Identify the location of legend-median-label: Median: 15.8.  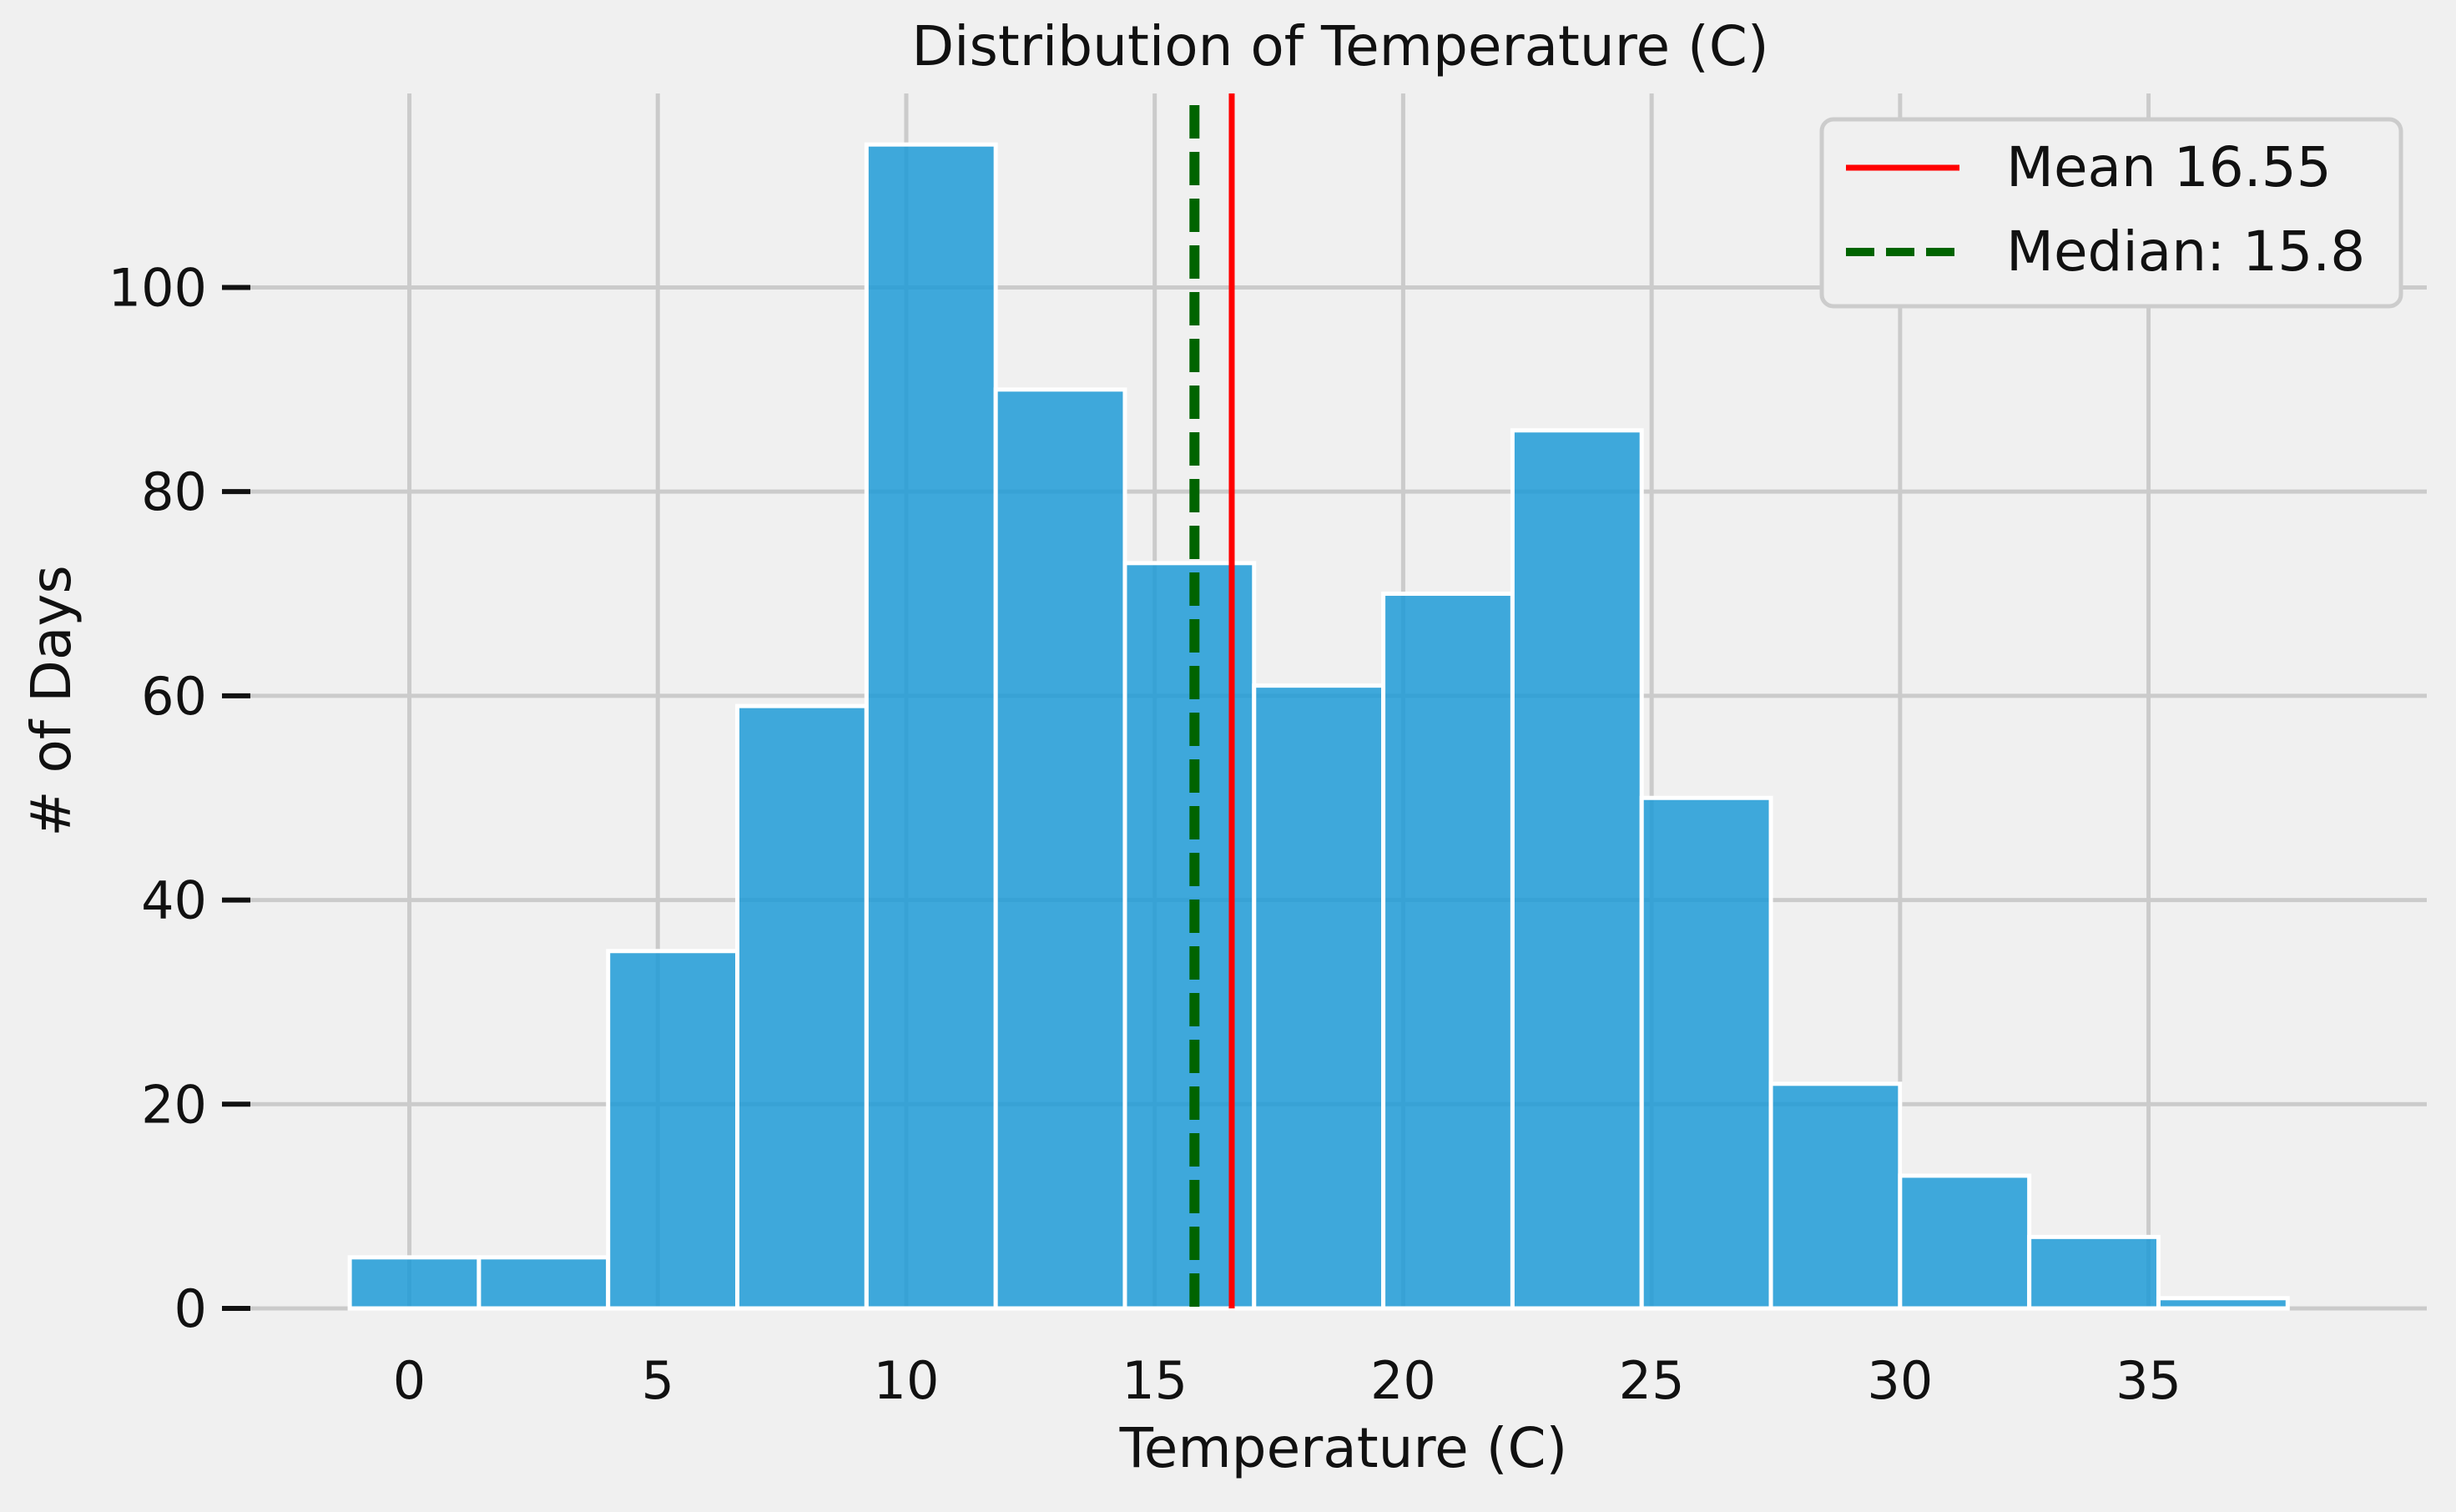
(2186, 251).